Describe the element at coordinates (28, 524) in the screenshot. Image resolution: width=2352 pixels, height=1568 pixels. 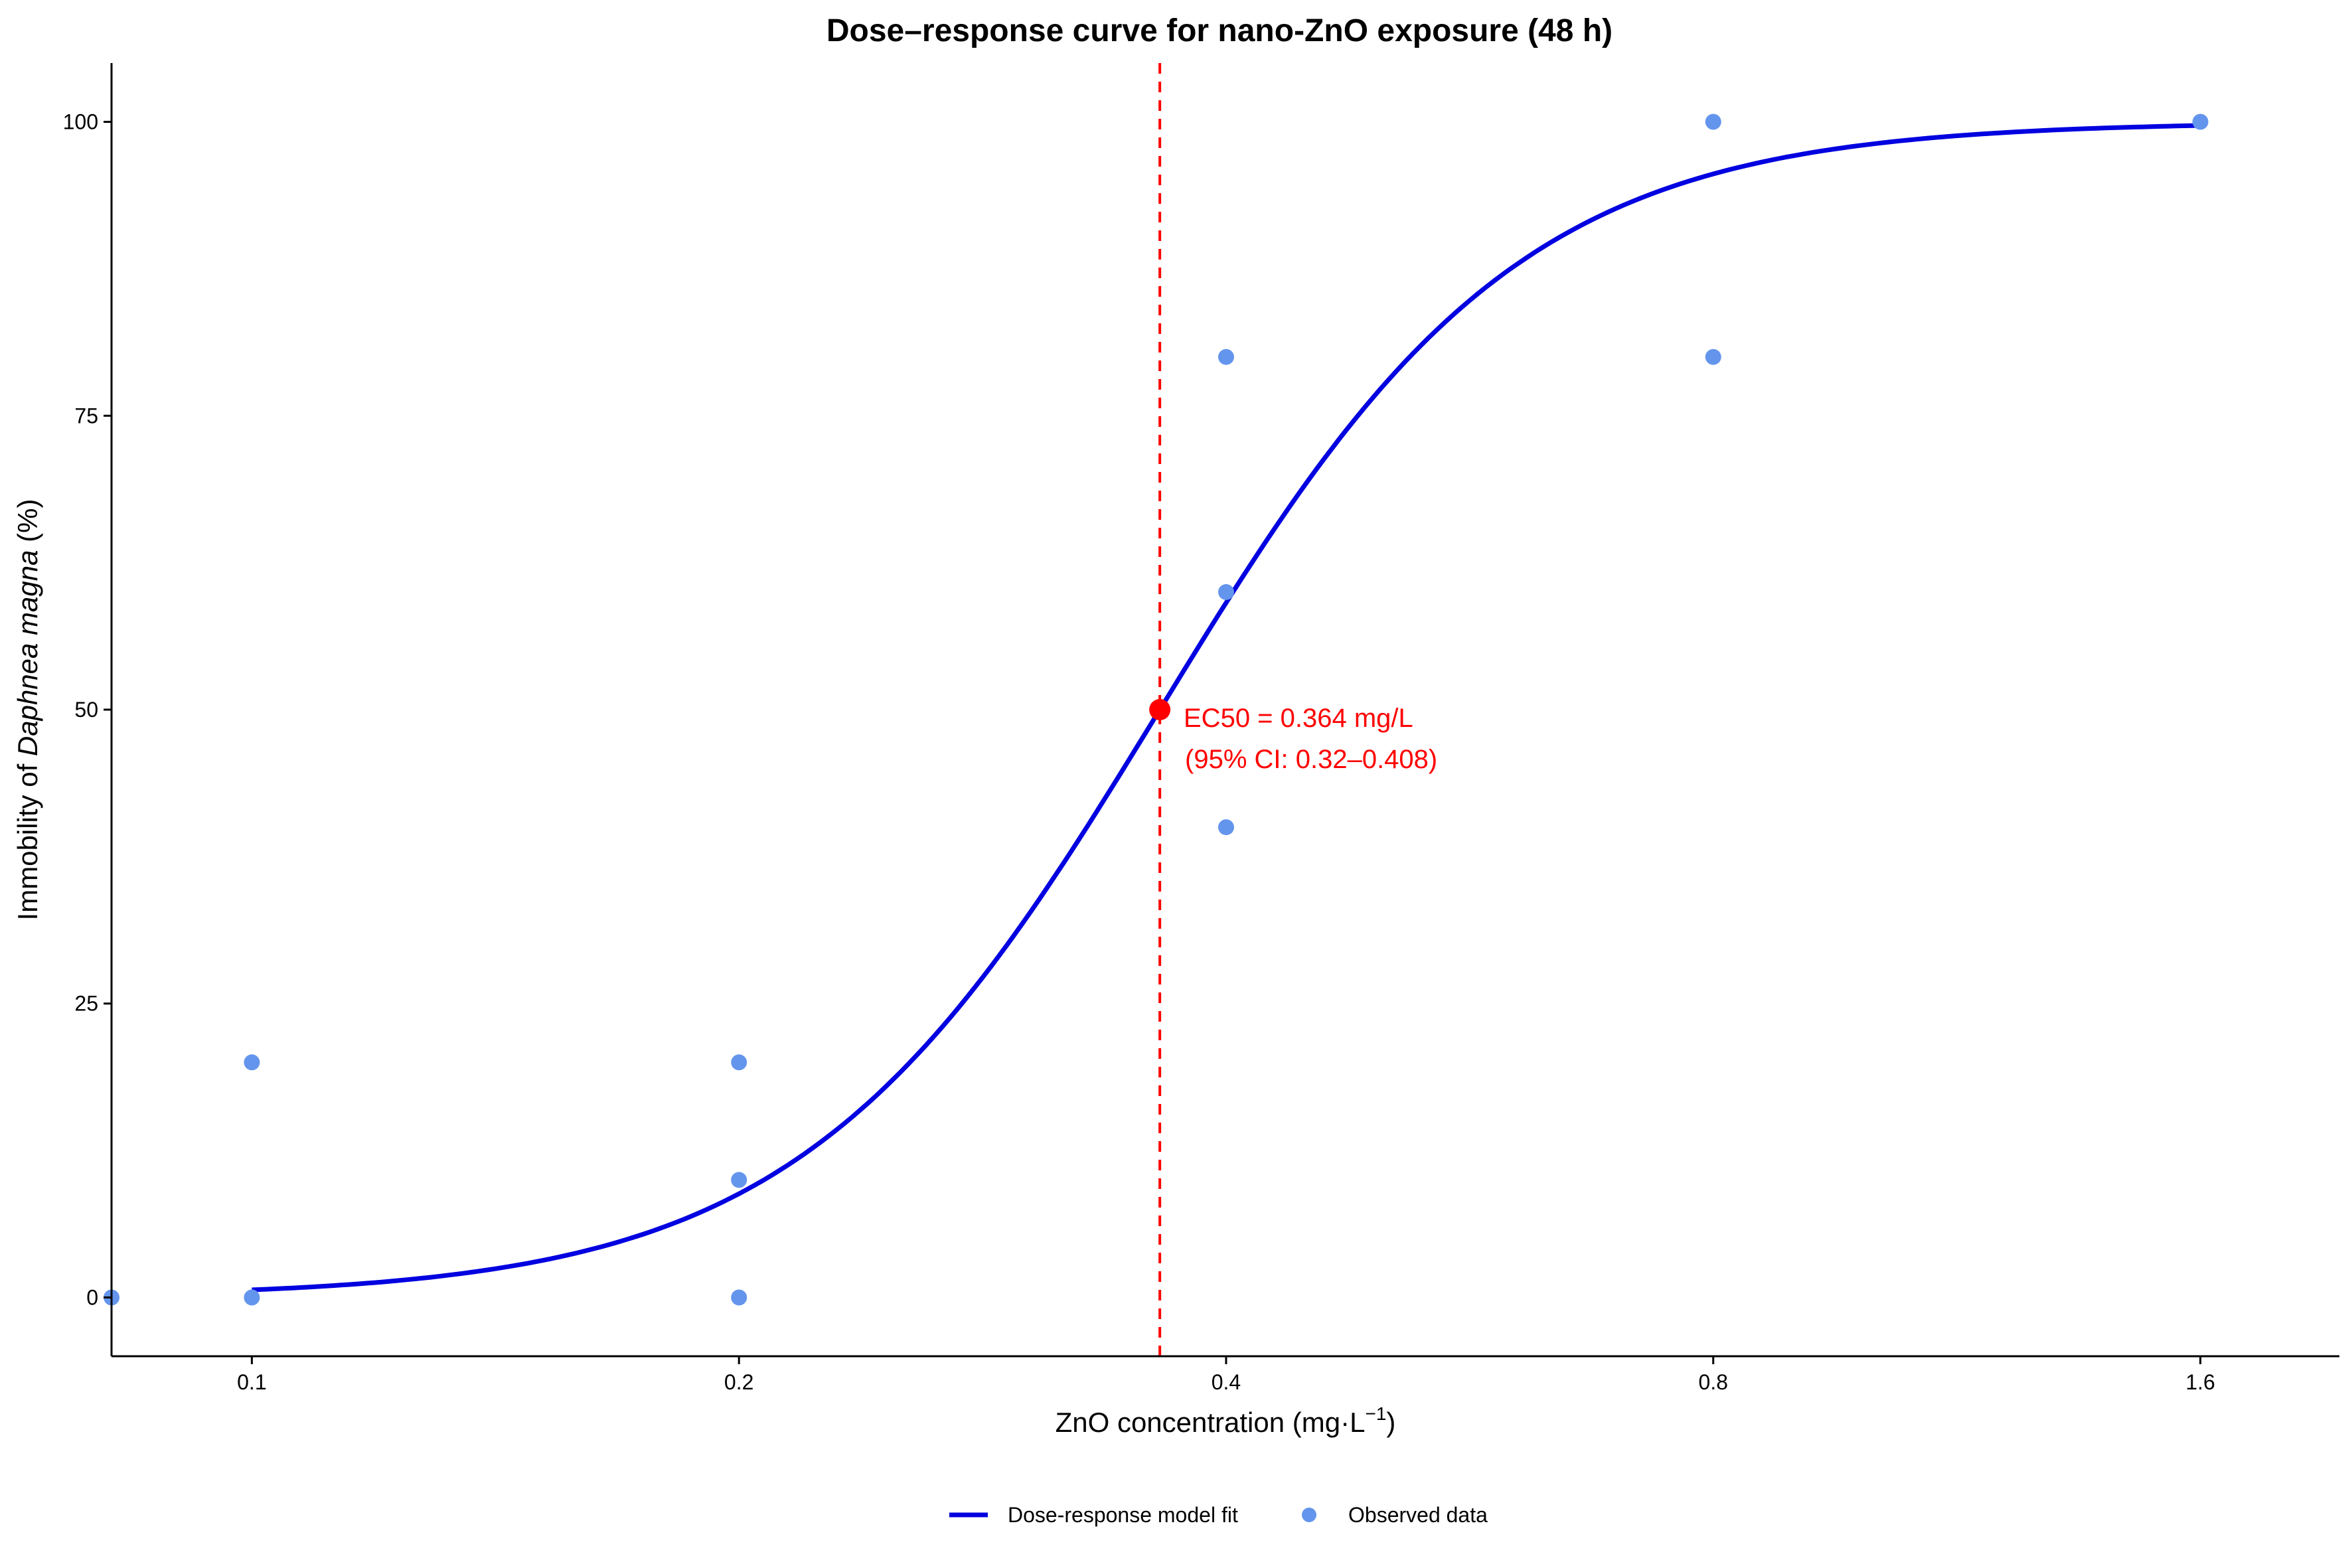
I see `y-axis-title-suffix: (%)` at that location.